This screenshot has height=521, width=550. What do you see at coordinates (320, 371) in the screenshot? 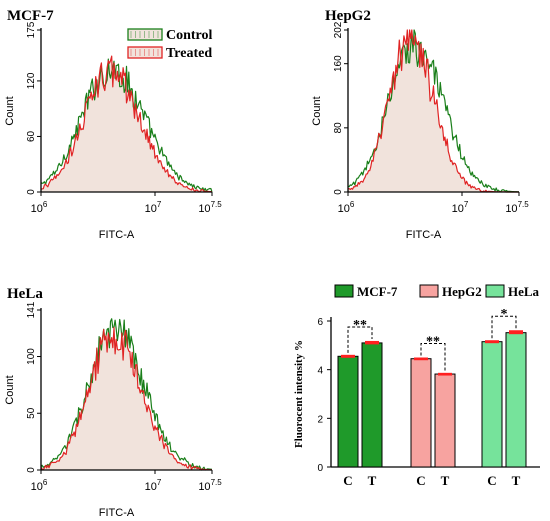
I see `y-tick-label: 4` at bounding box center [320, 371].